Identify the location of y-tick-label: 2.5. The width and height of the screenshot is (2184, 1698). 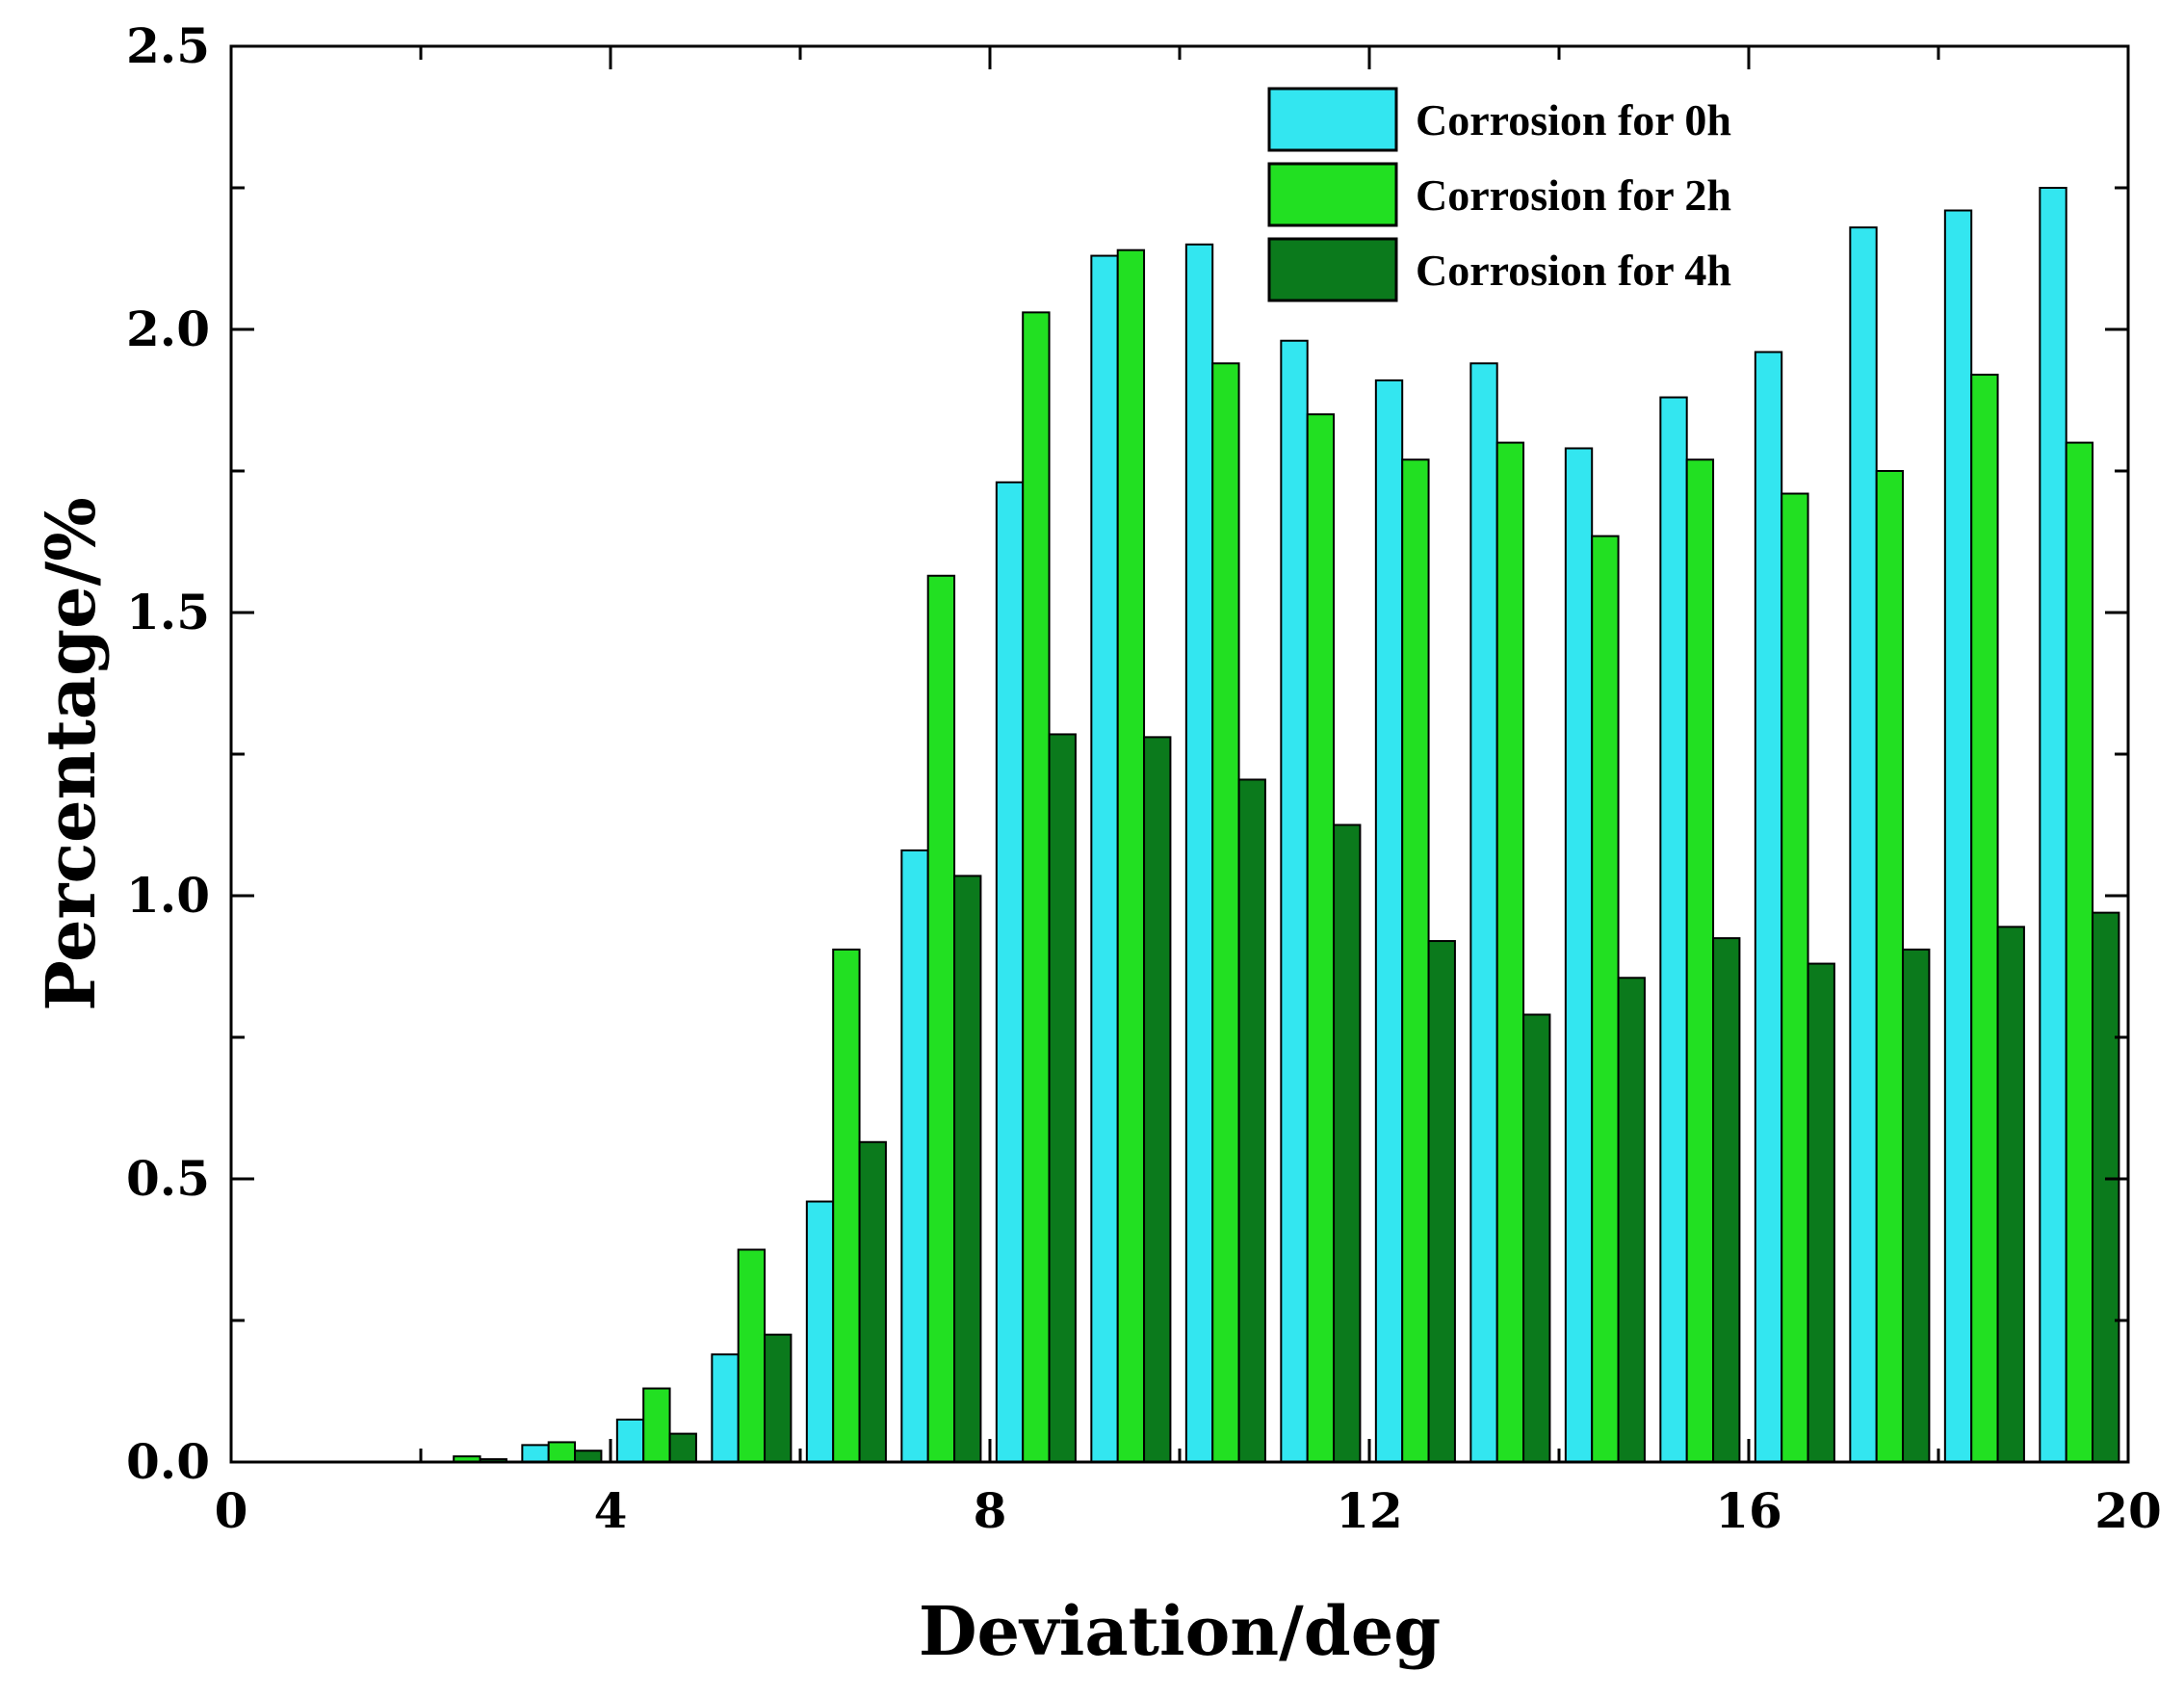
(168, 45).